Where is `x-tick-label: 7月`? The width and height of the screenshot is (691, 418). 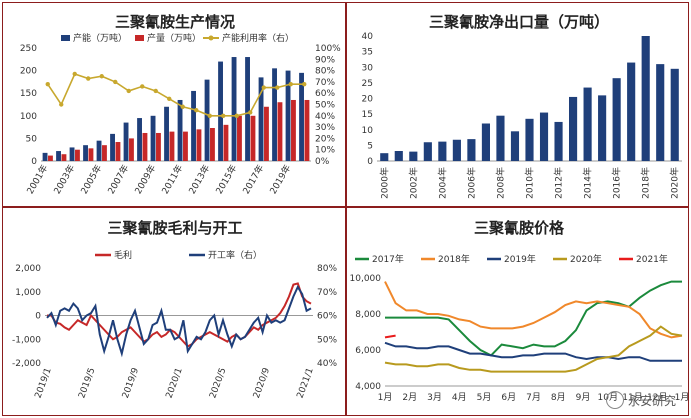
x-tick-label: 7月 is located at coordinates (533, 397).